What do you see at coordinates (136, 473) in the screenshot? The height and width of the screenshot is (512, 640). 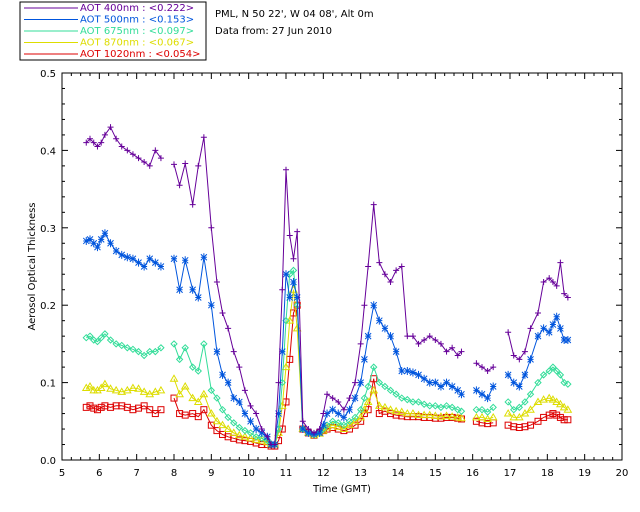 I see `x-tick-label: 7` at bounding box center [136, 473].